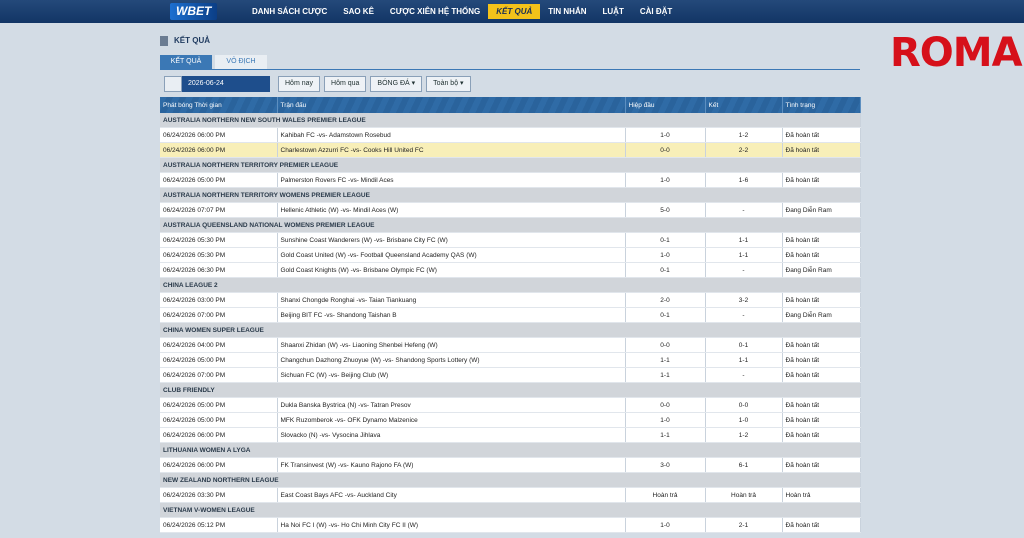 Image resolution: width=1024 pixels, height=538 pixels. I want to click on half-time: 1-1, so click(665, 360).